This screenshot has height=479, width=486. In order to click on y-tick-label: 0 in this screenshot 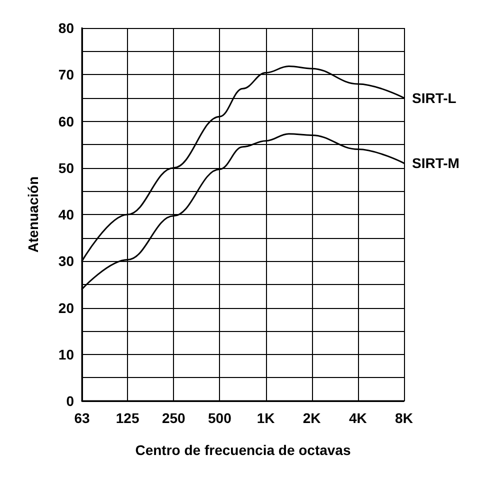, I will do `click(70, 401)`.